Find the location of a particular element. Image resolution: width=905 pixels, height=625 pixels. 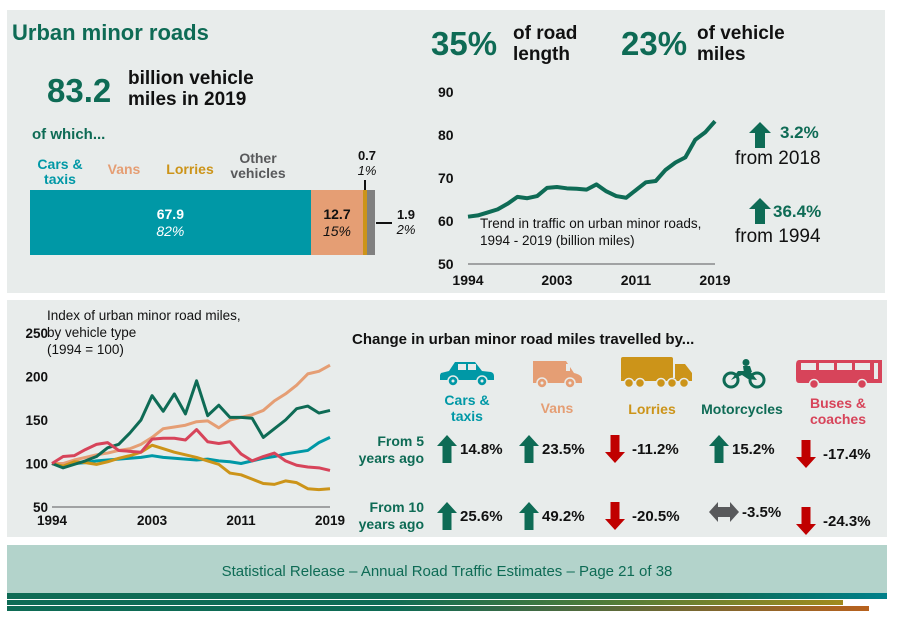

label-line: From 10 is located at coordinates (396, 507).